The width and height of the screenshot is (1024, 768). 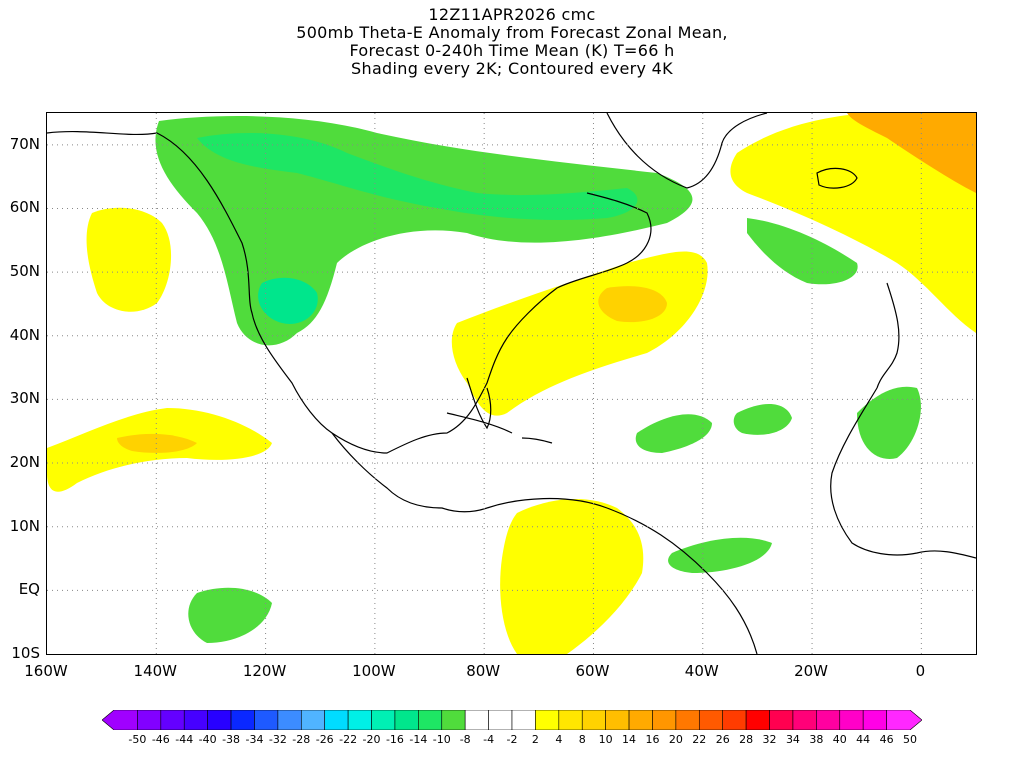 I want to click on color-scale-label: 44, so click(x=863, y=739).